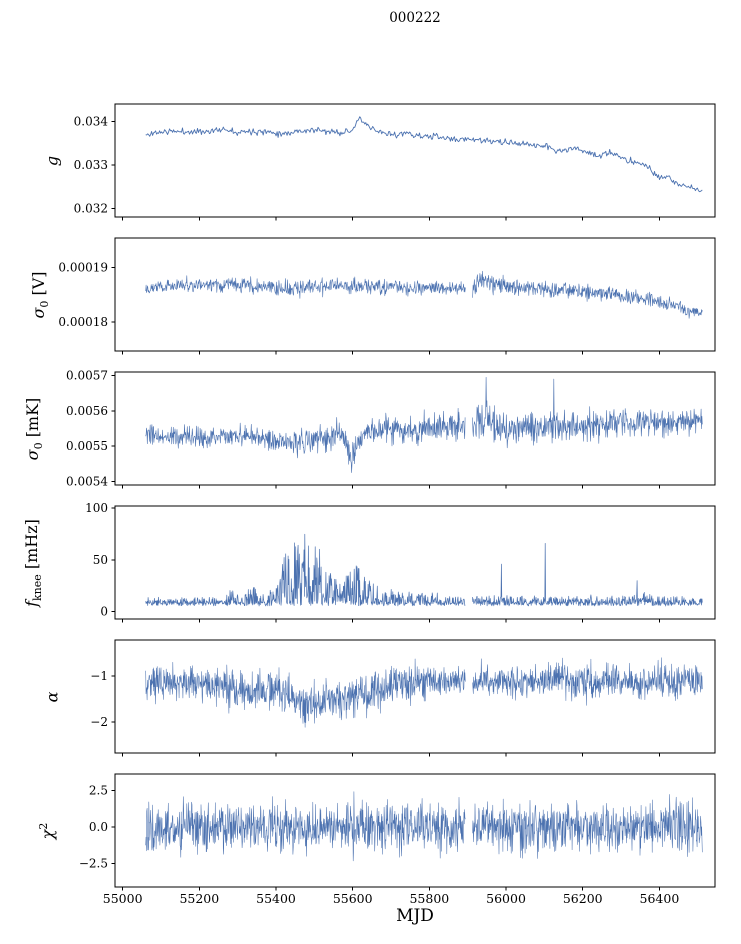 This screenshot has height=944, width=741. I want to click on x-tick-label: 55000, so click(123, 898).